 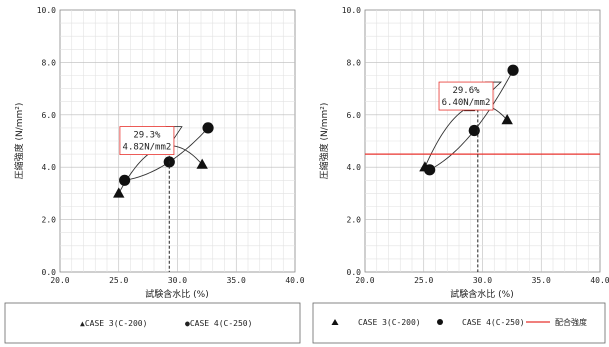 What do you see at coordinates (147, 148) in the screenshot?
I see `annotation-line-2: 4.82N/mm2` at bounding box center [147, 148].